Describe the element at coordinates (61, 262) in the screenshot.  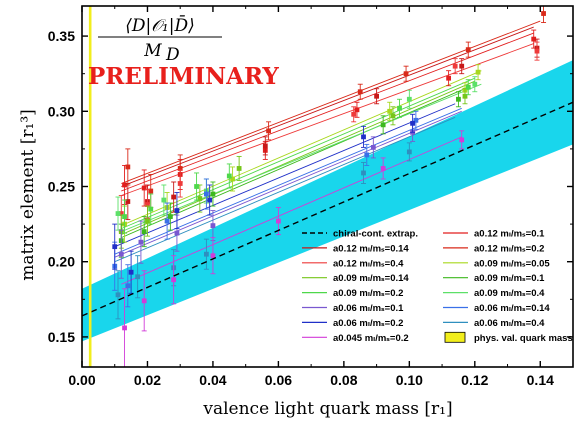
I see `y-tick-label: 0.20` at that location.